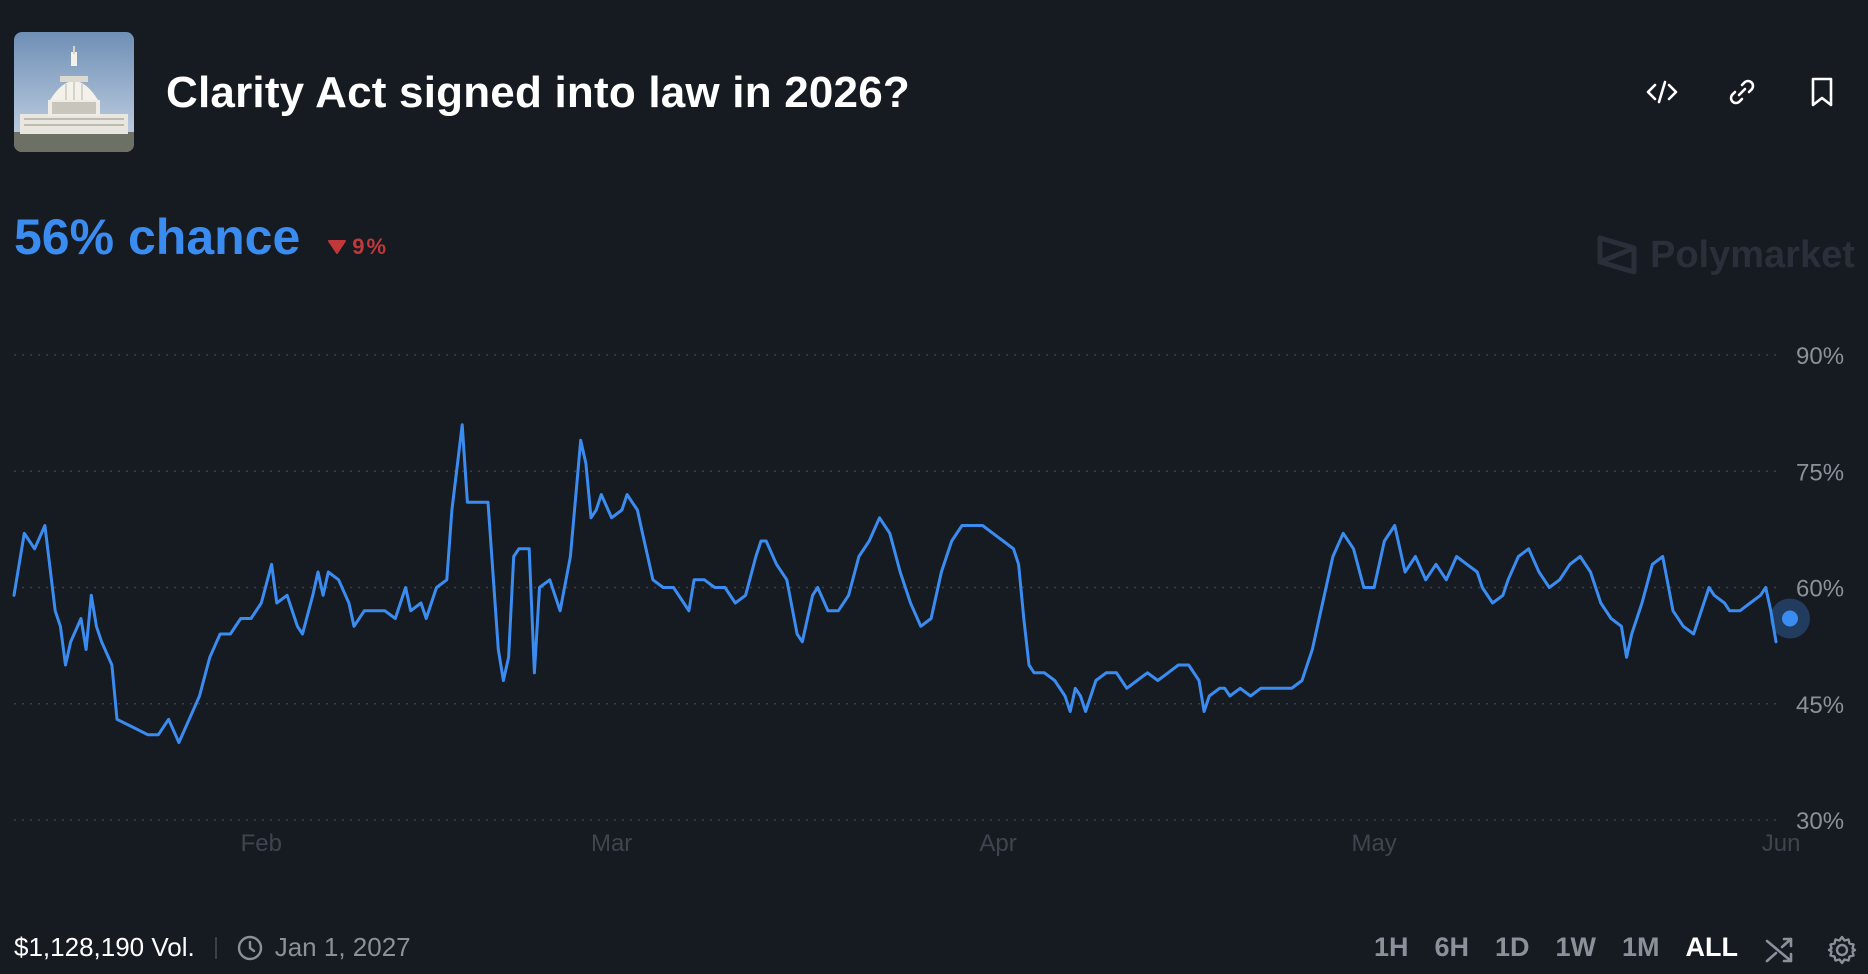  What do you see at coordinates (1790, 618) in the screenshot?
I see `current-point-marker` at bounding box center [1790, 618].